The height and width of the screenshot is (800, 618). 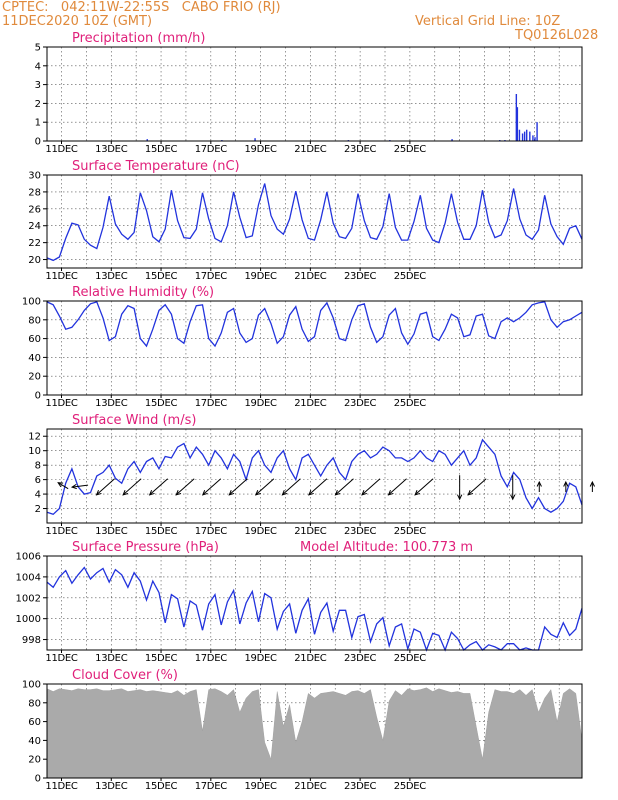 I want to click on y-tick-label: 6, so click(x=38, y=480).